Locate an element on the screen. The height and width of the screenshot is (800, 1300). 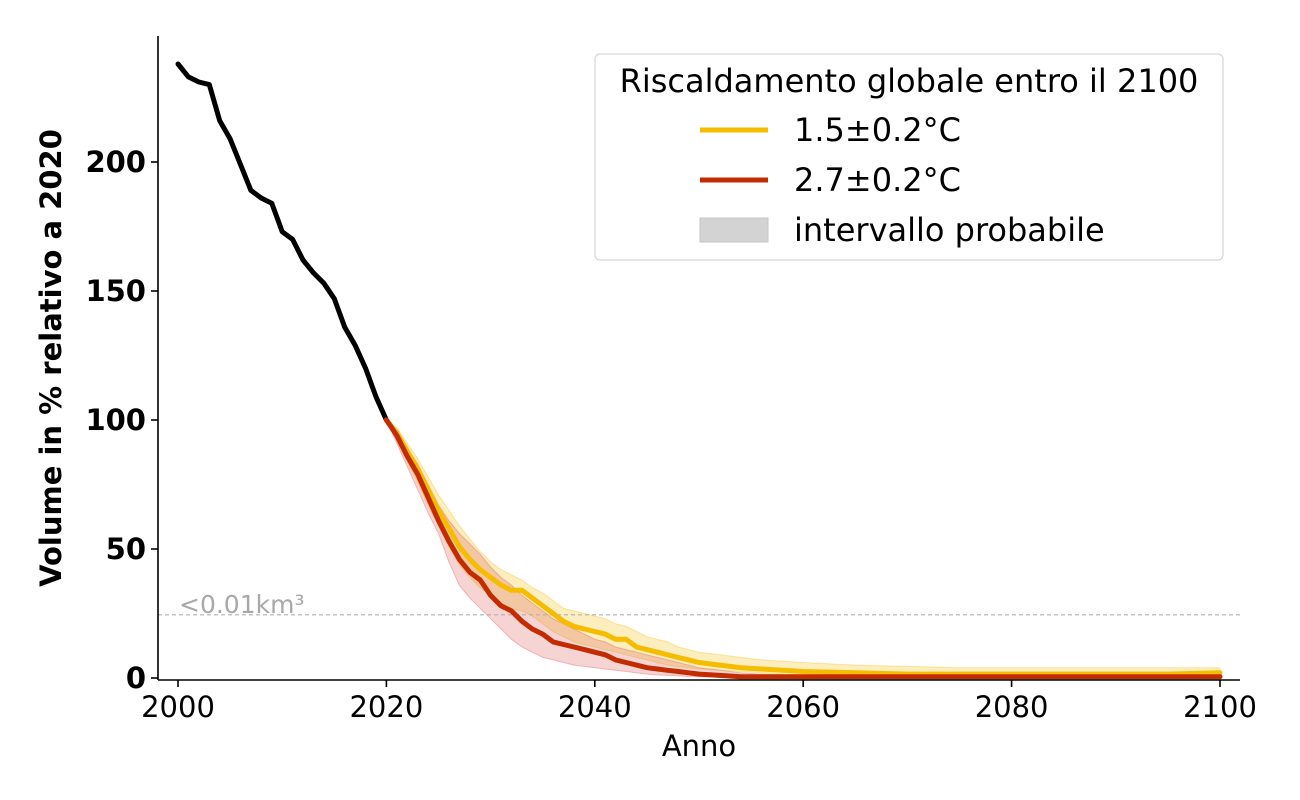
x-axis-label: Anno is located at coordinates (699, 746).